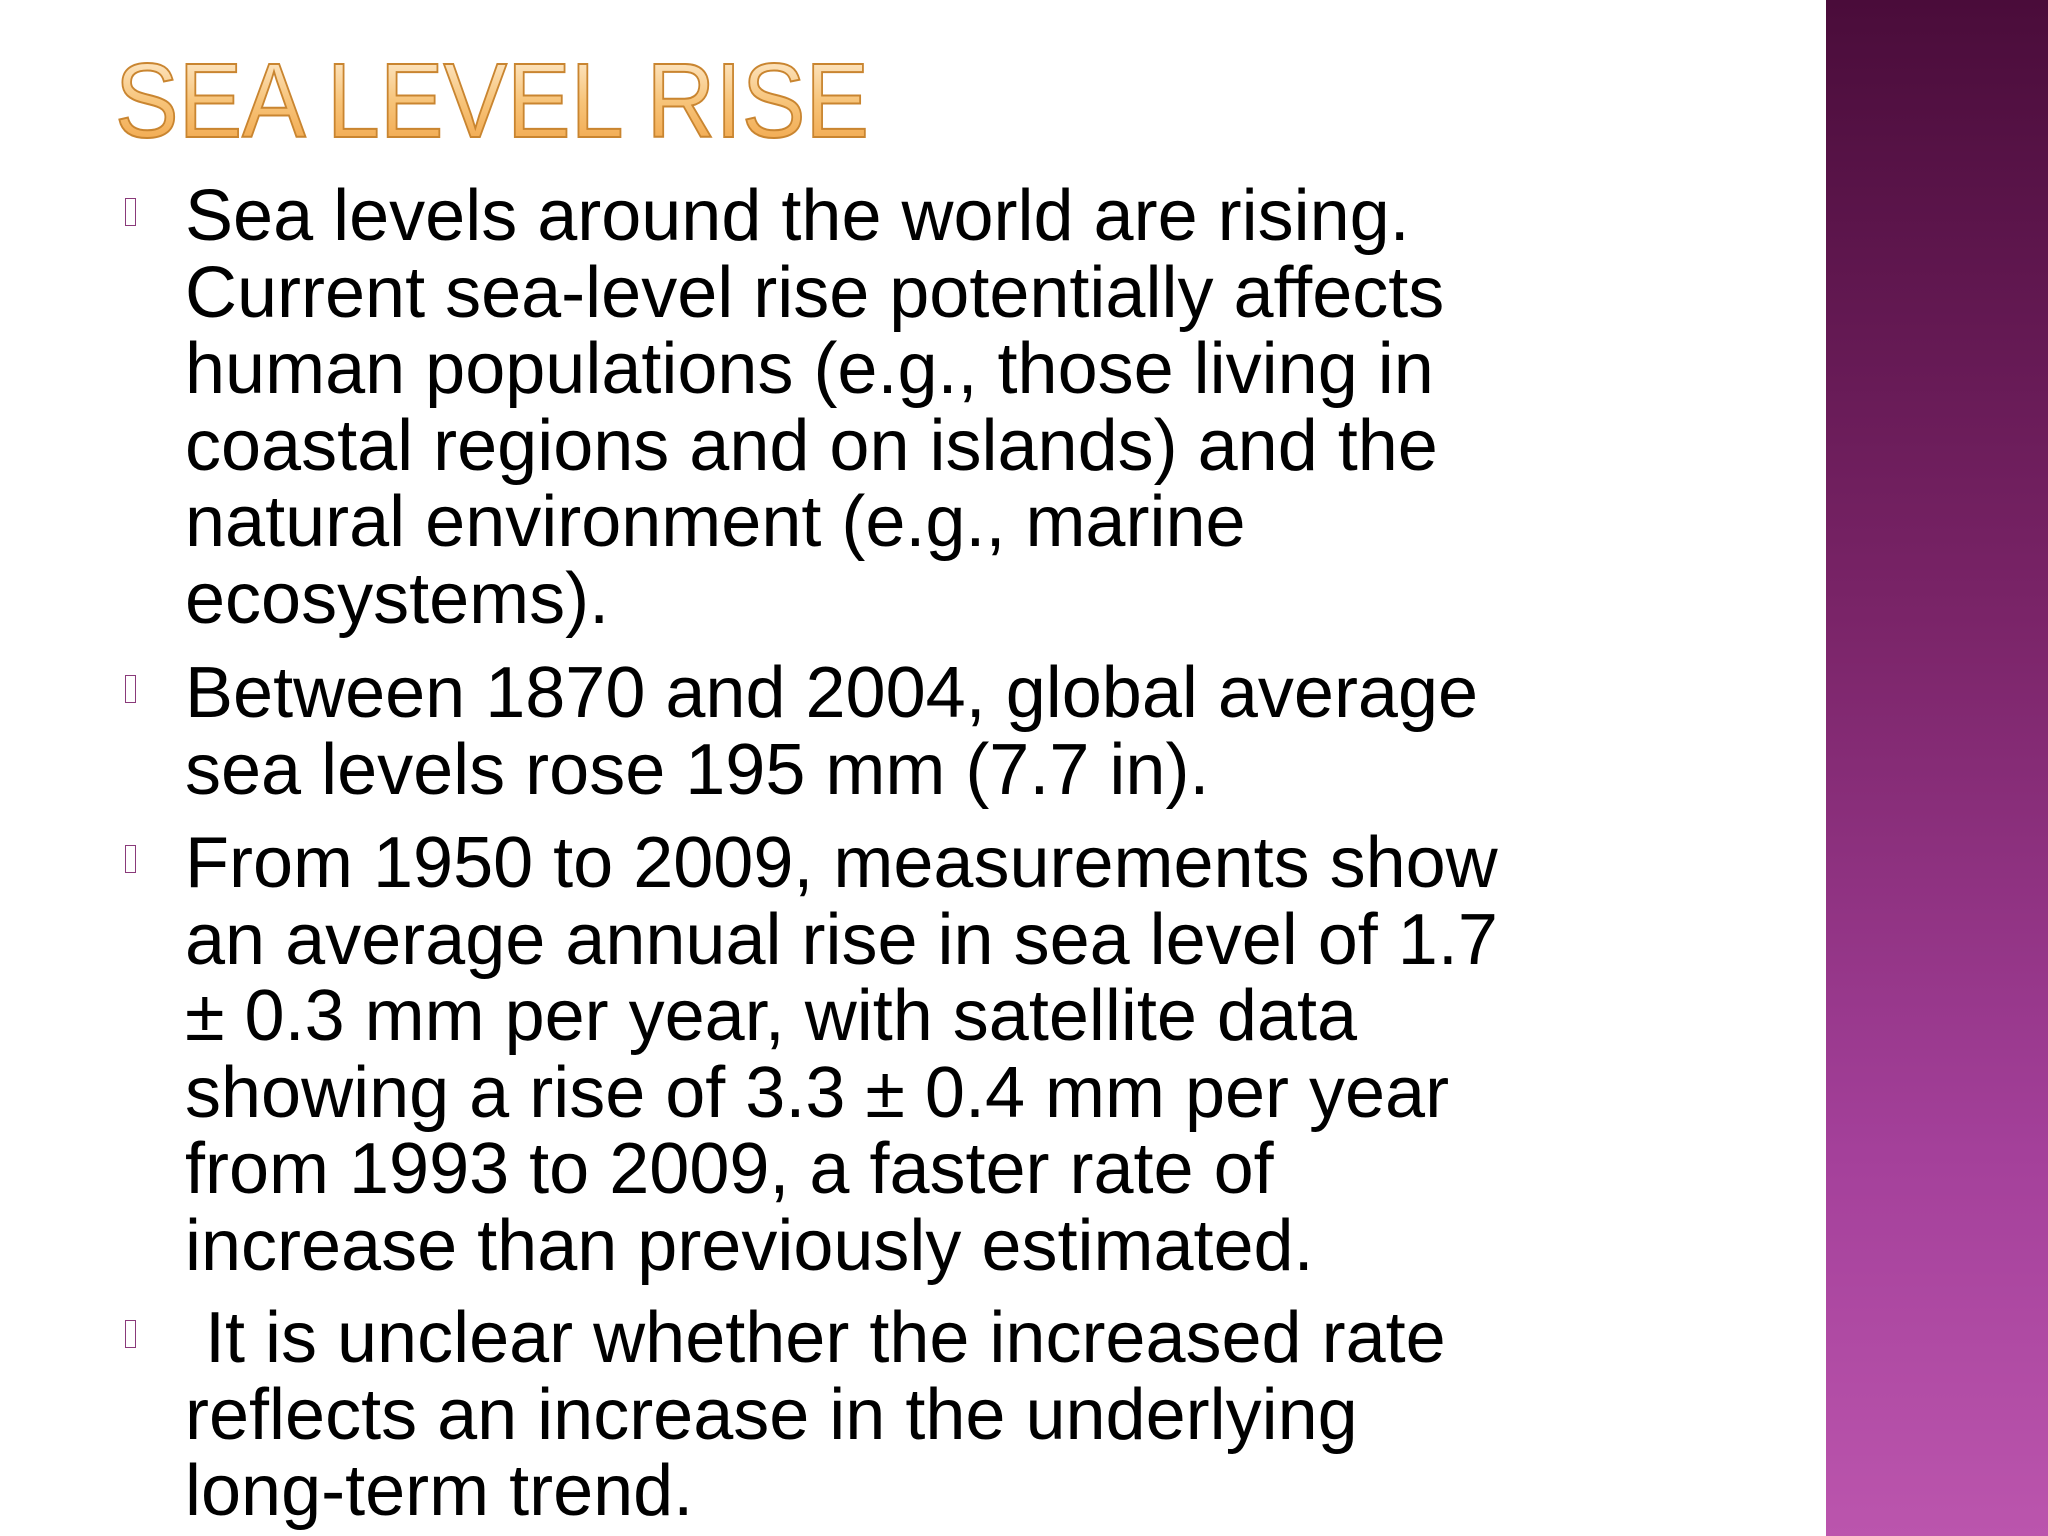 This screenshot has height=1536, width=2048. I want to click on text-line: from 1993 to 2009, a faster rate of, so click(729, 1169).